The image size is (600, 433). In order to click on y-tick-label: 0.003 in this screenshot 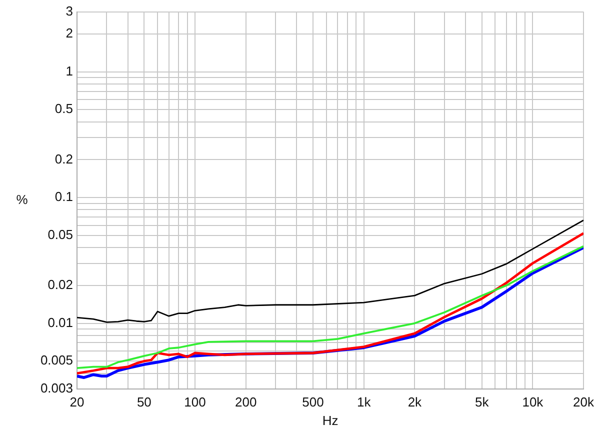, I will do `click(56, 388)`.